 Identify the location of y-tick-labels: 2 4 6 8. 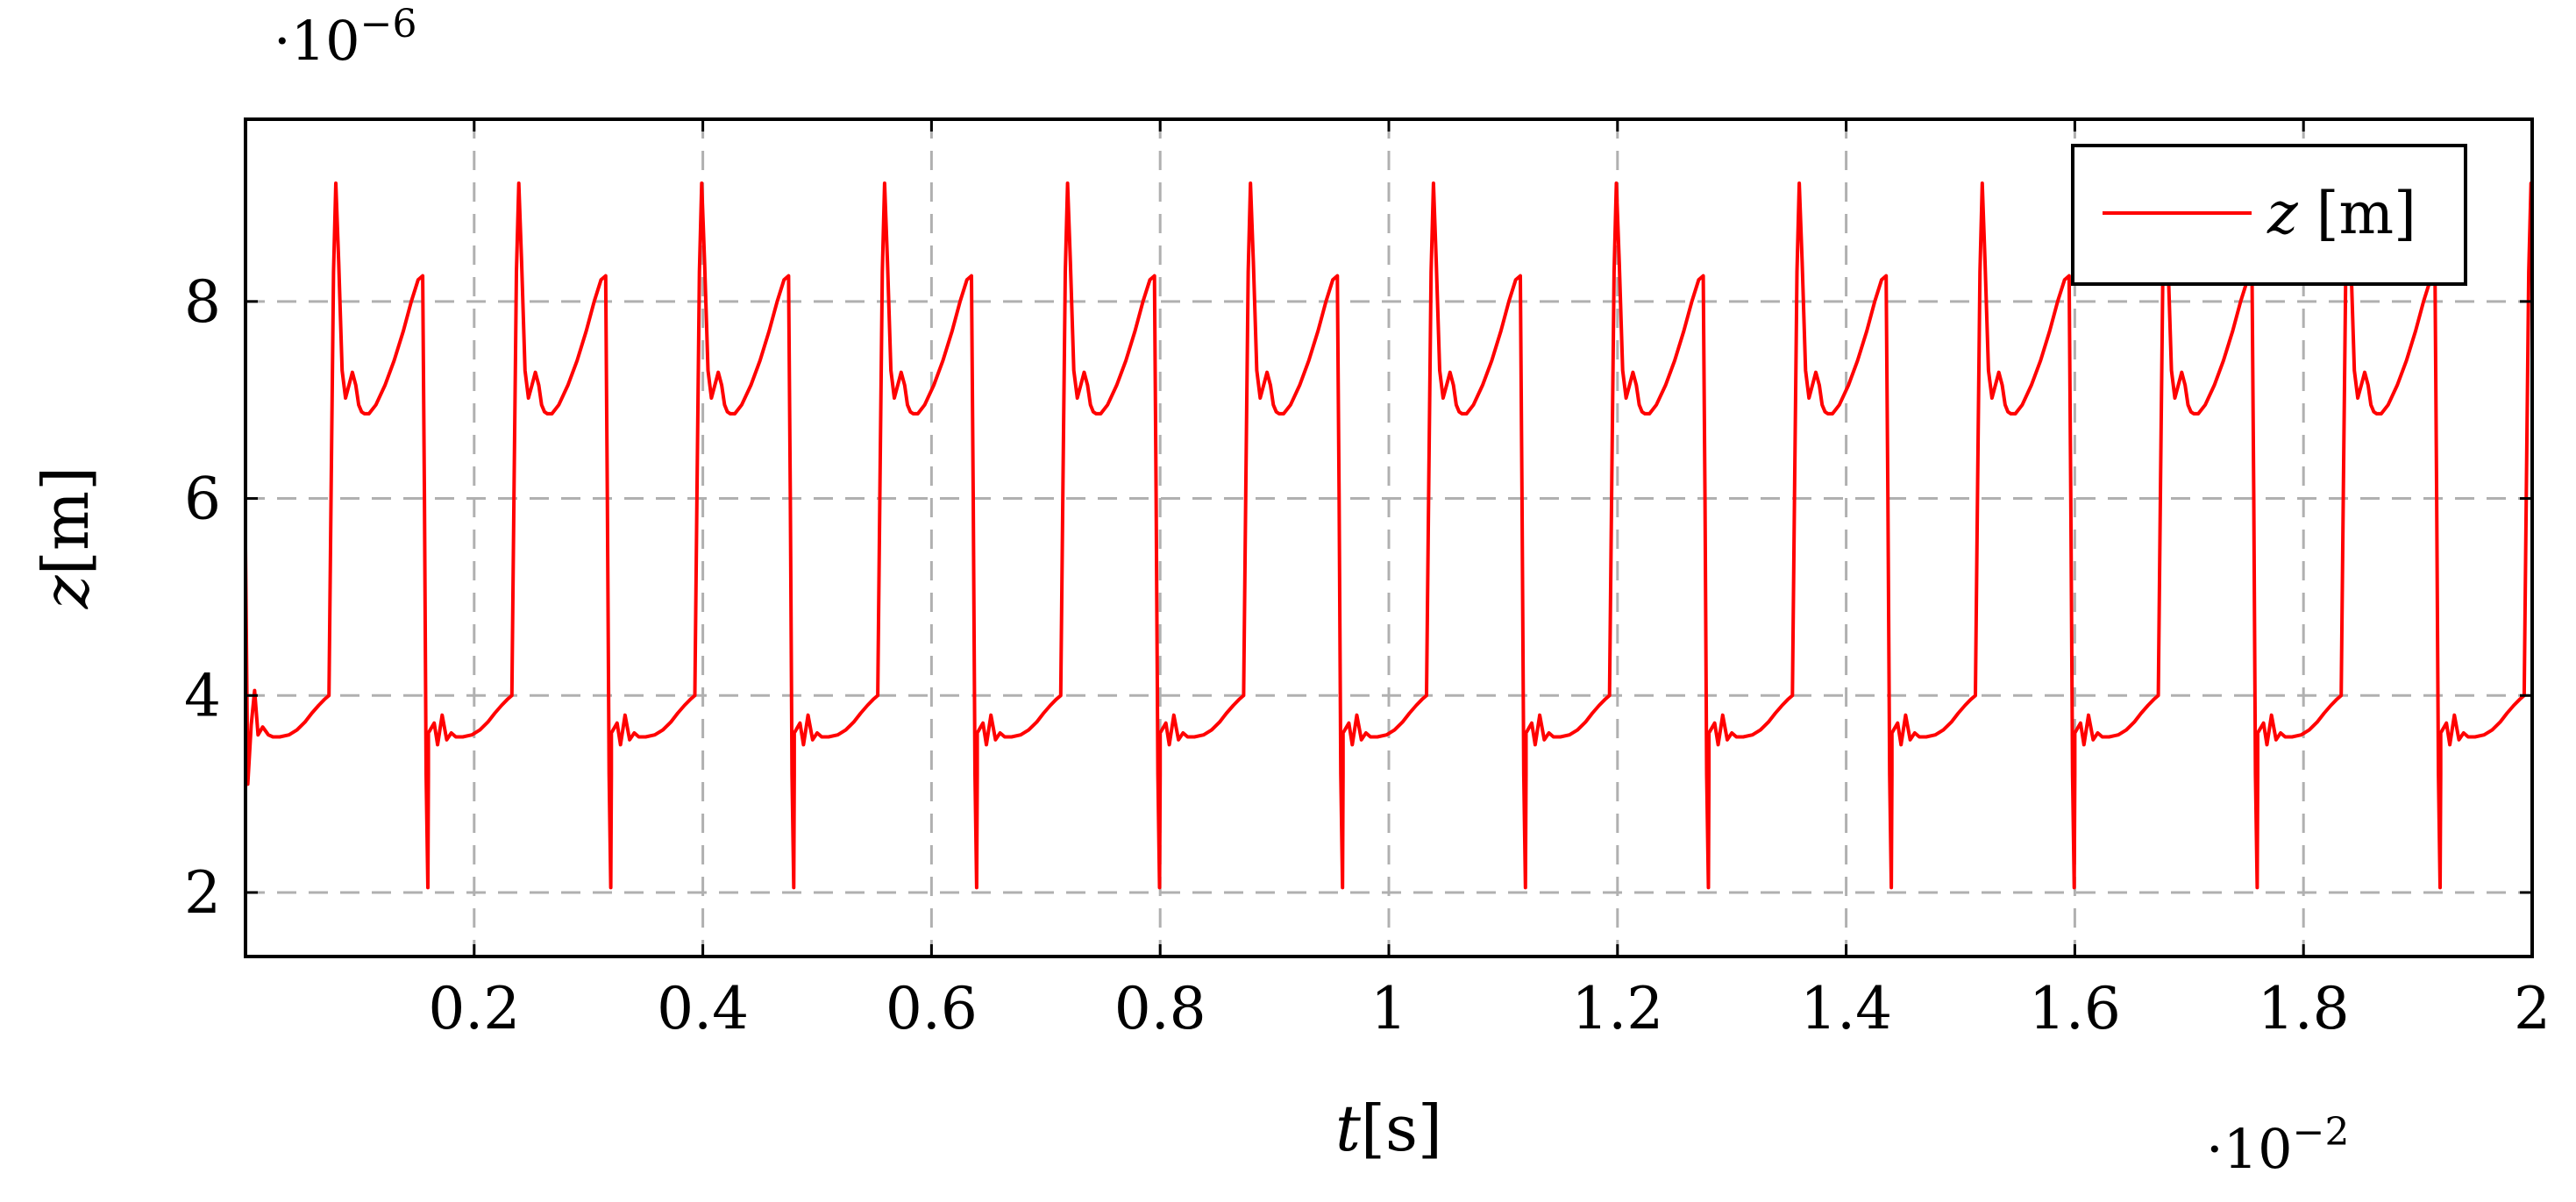
(202, 597).